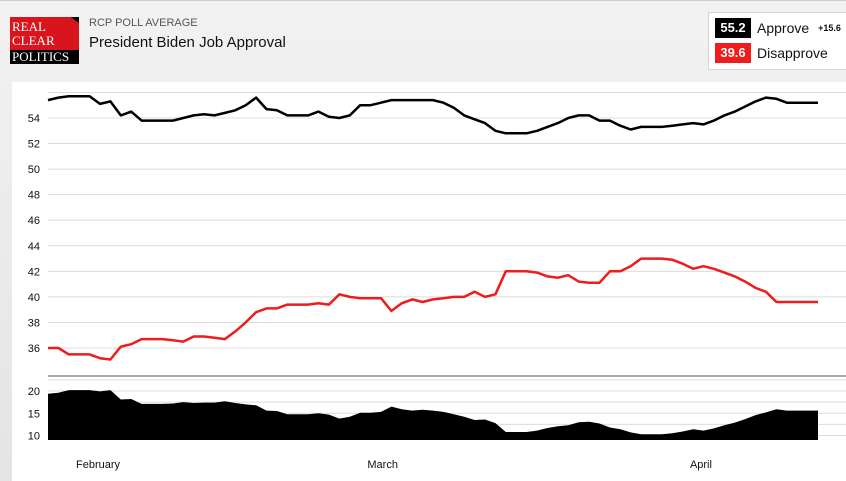 The width and height of the screenshot is (846, 481). Describe the element at coordinates (34, 221) in the screenshot. I see `y-tick-label: 46` at that location.